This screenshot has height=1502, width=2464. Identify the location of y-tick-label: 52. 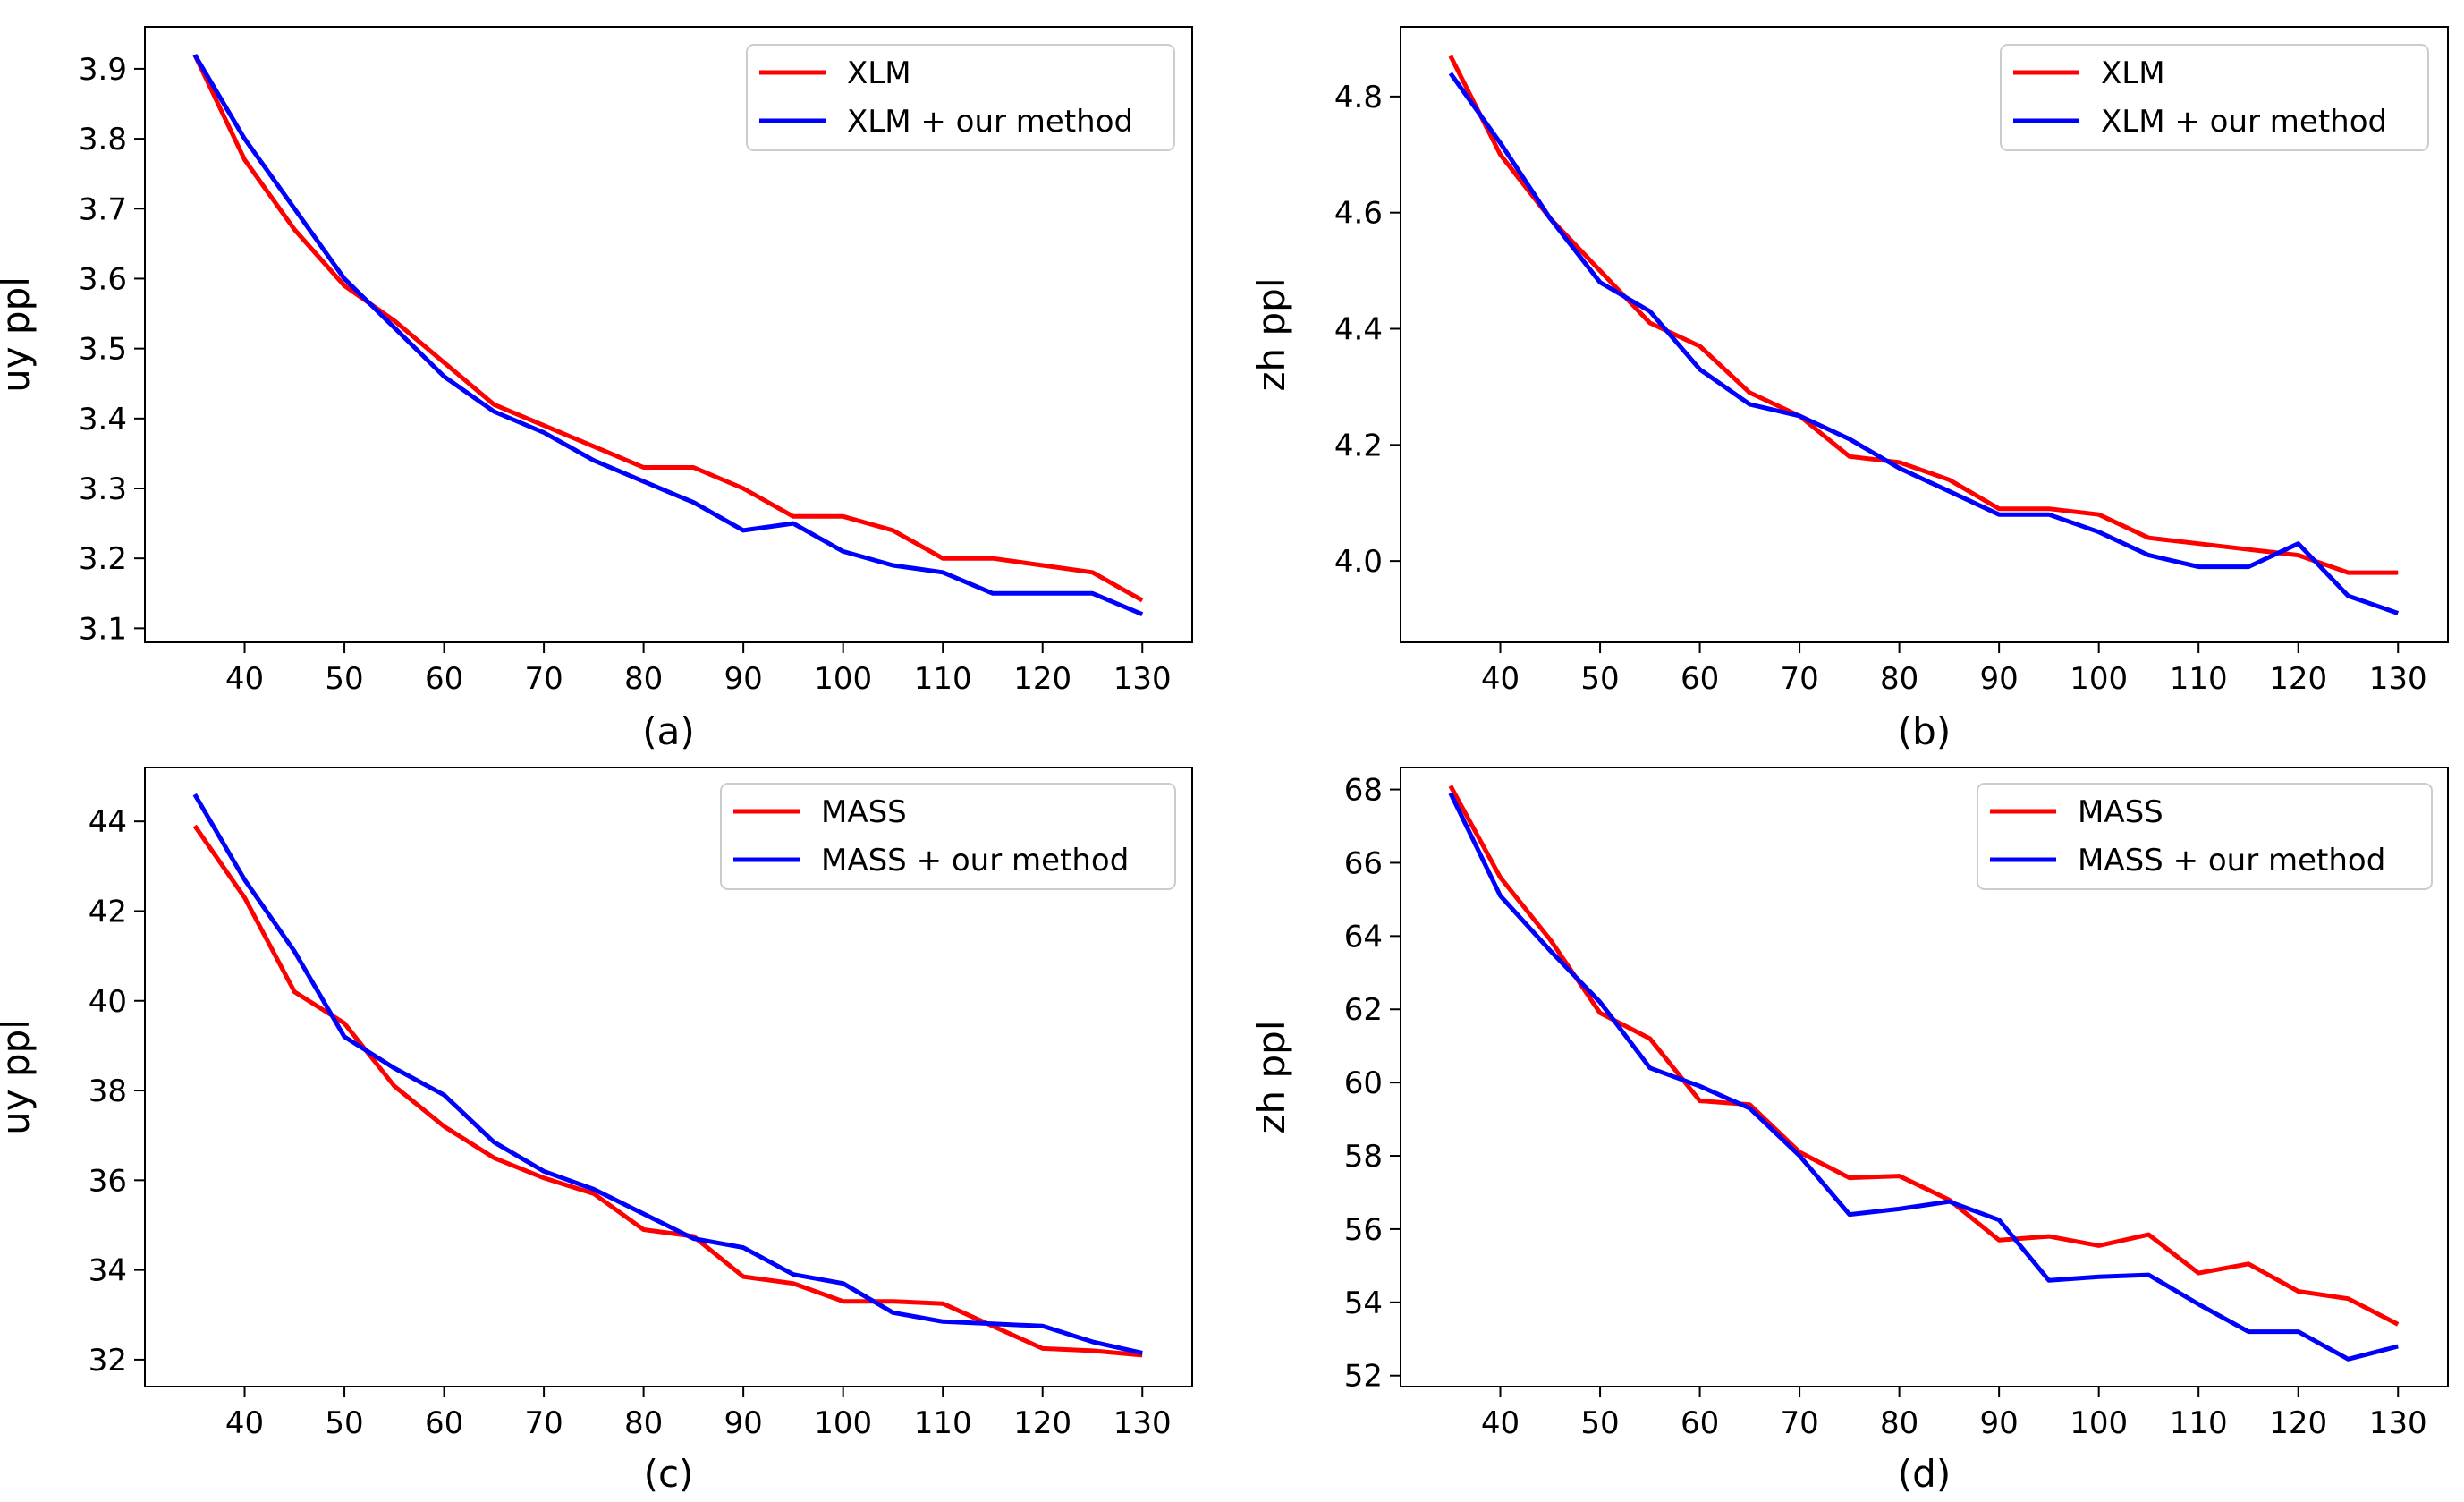
(1363, 1377).